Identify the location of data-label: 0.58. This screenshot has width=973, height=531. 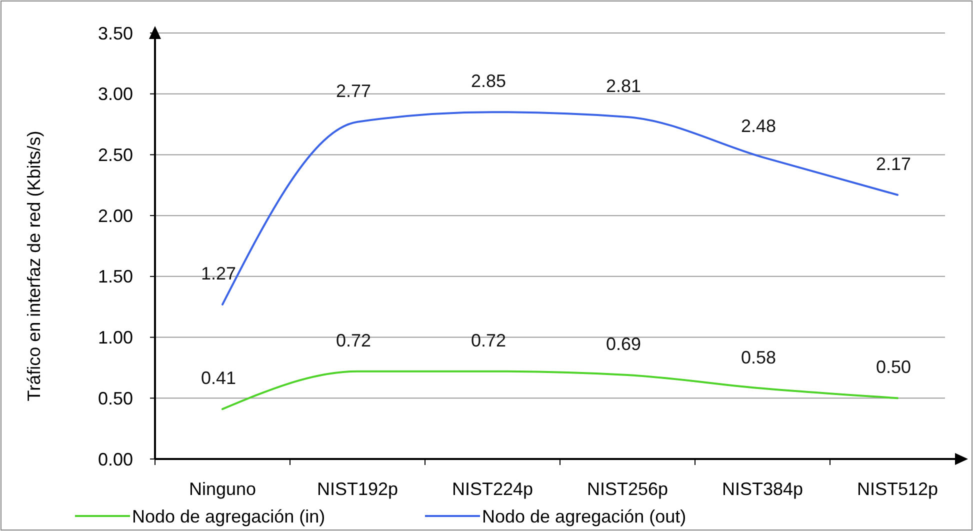
(758, 357).